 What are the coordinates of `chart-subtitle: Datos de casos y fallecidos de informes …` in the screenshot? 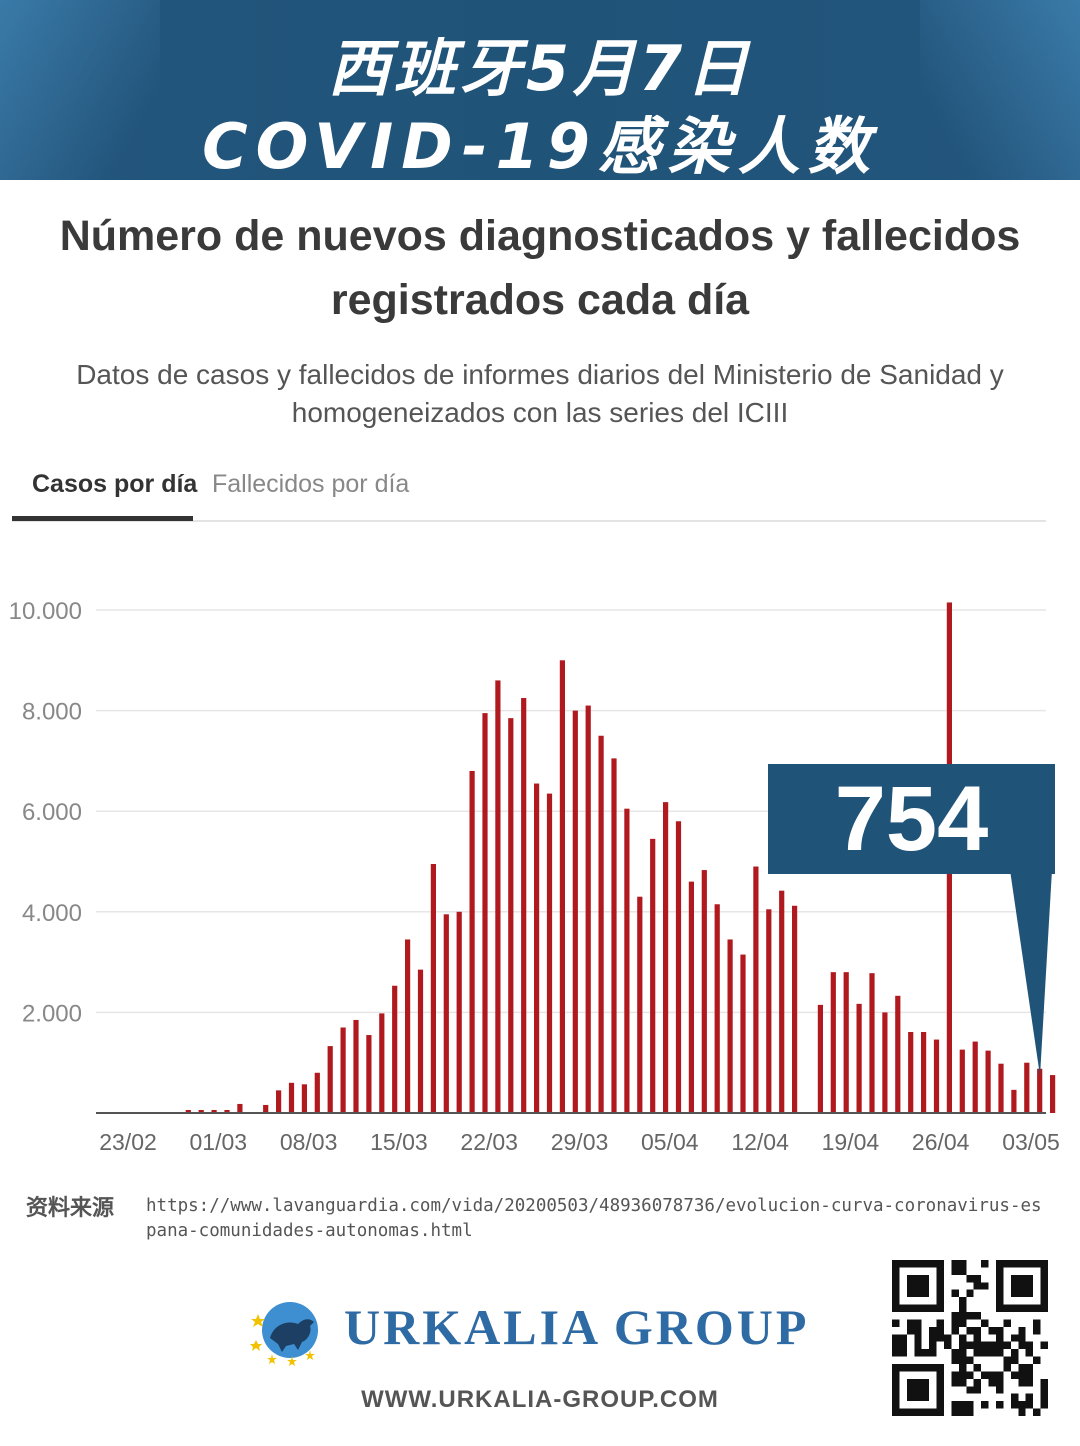 It's located at (540, 393).